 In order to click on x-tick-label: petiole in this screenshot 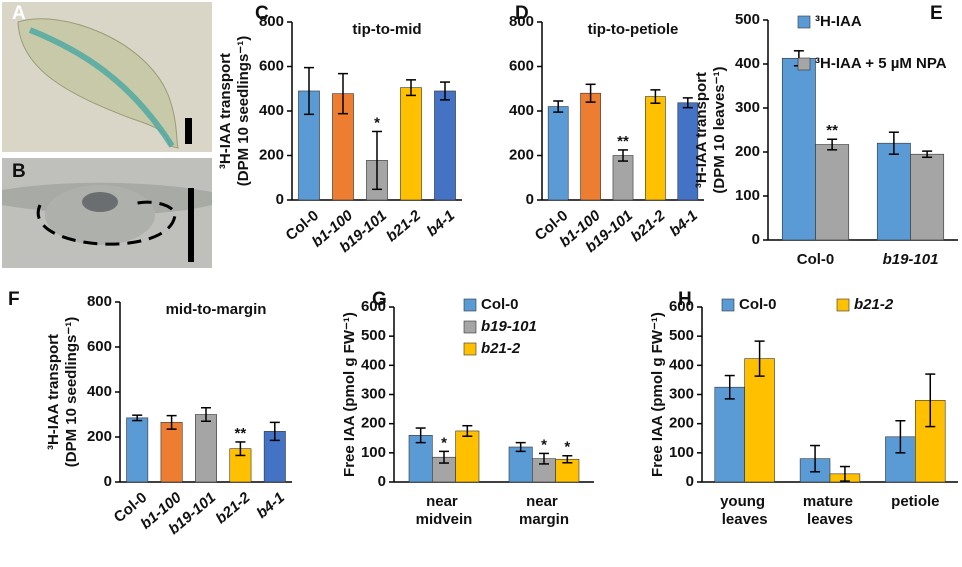, I will do `click(915, 501)`.